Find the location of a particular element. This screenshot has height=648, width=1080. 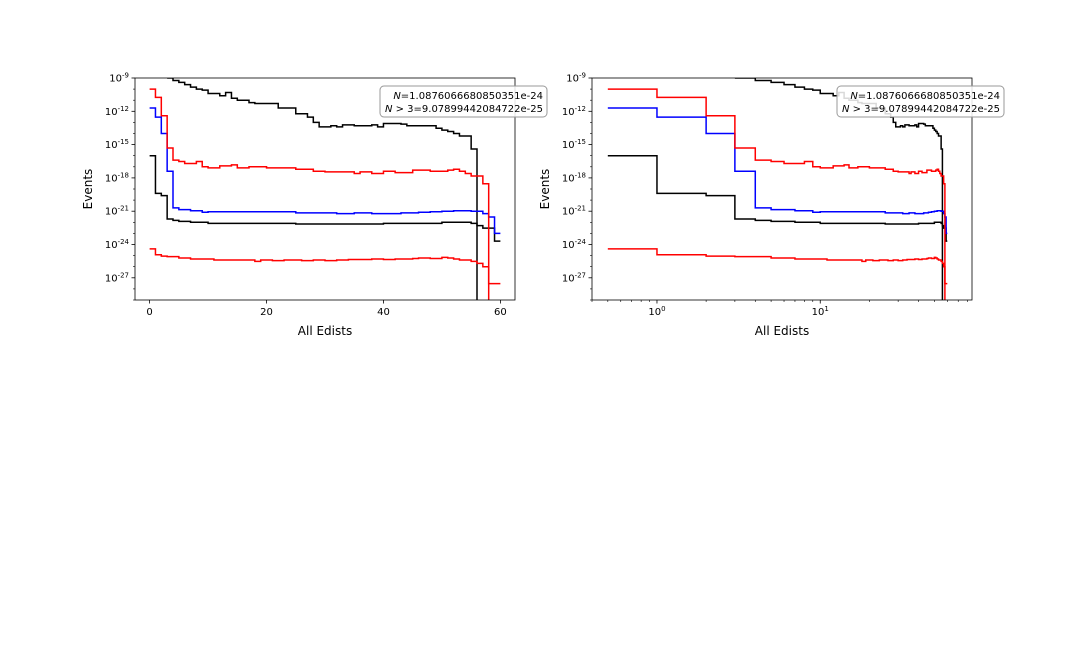

x-tick-label: 10⁰ is located at coordinates (656, 311).